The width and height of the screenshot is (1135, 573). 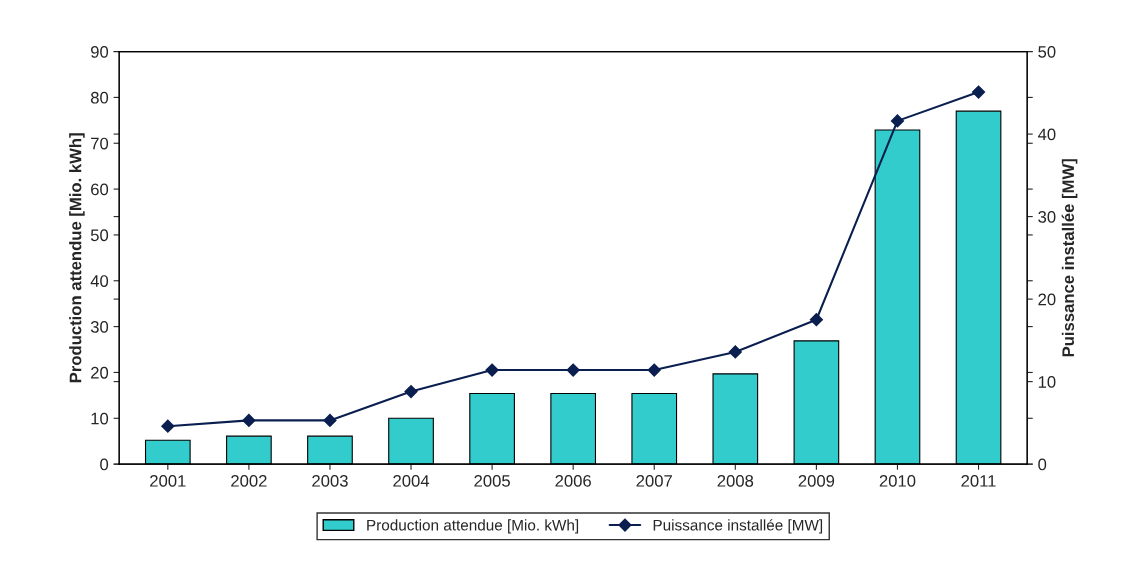 I want to click on y-tick-label: 70, so click(x=100, y=143).